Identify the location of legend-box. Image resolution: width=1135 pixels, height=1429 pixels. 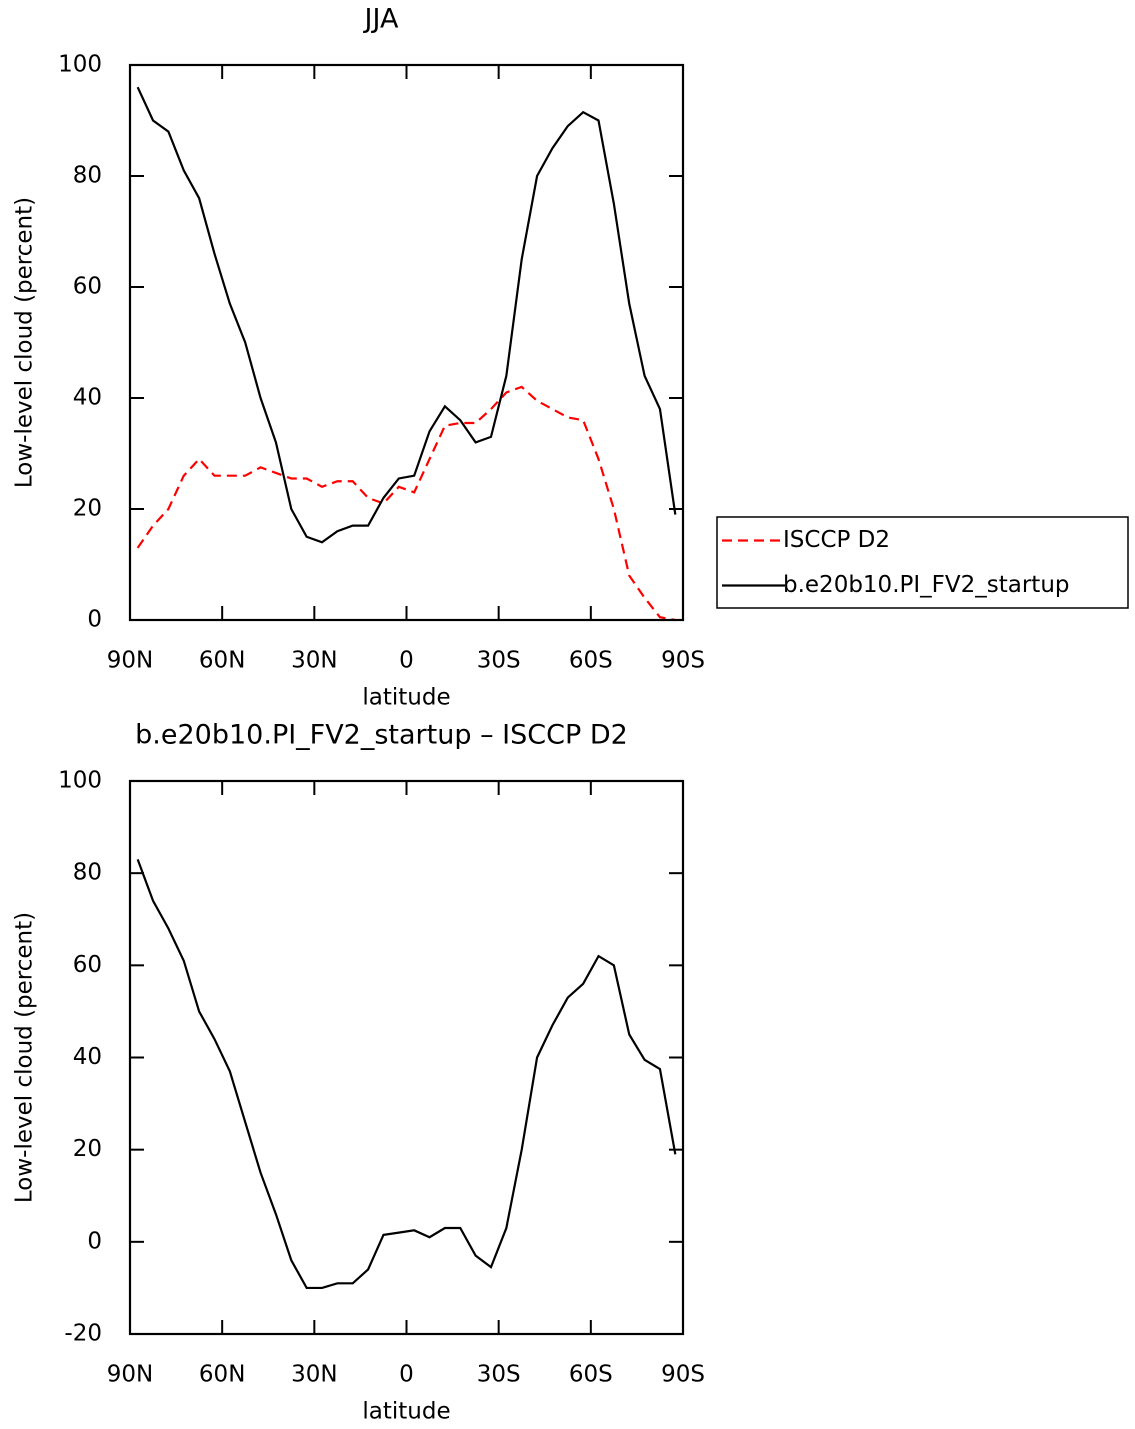
(922, 562).